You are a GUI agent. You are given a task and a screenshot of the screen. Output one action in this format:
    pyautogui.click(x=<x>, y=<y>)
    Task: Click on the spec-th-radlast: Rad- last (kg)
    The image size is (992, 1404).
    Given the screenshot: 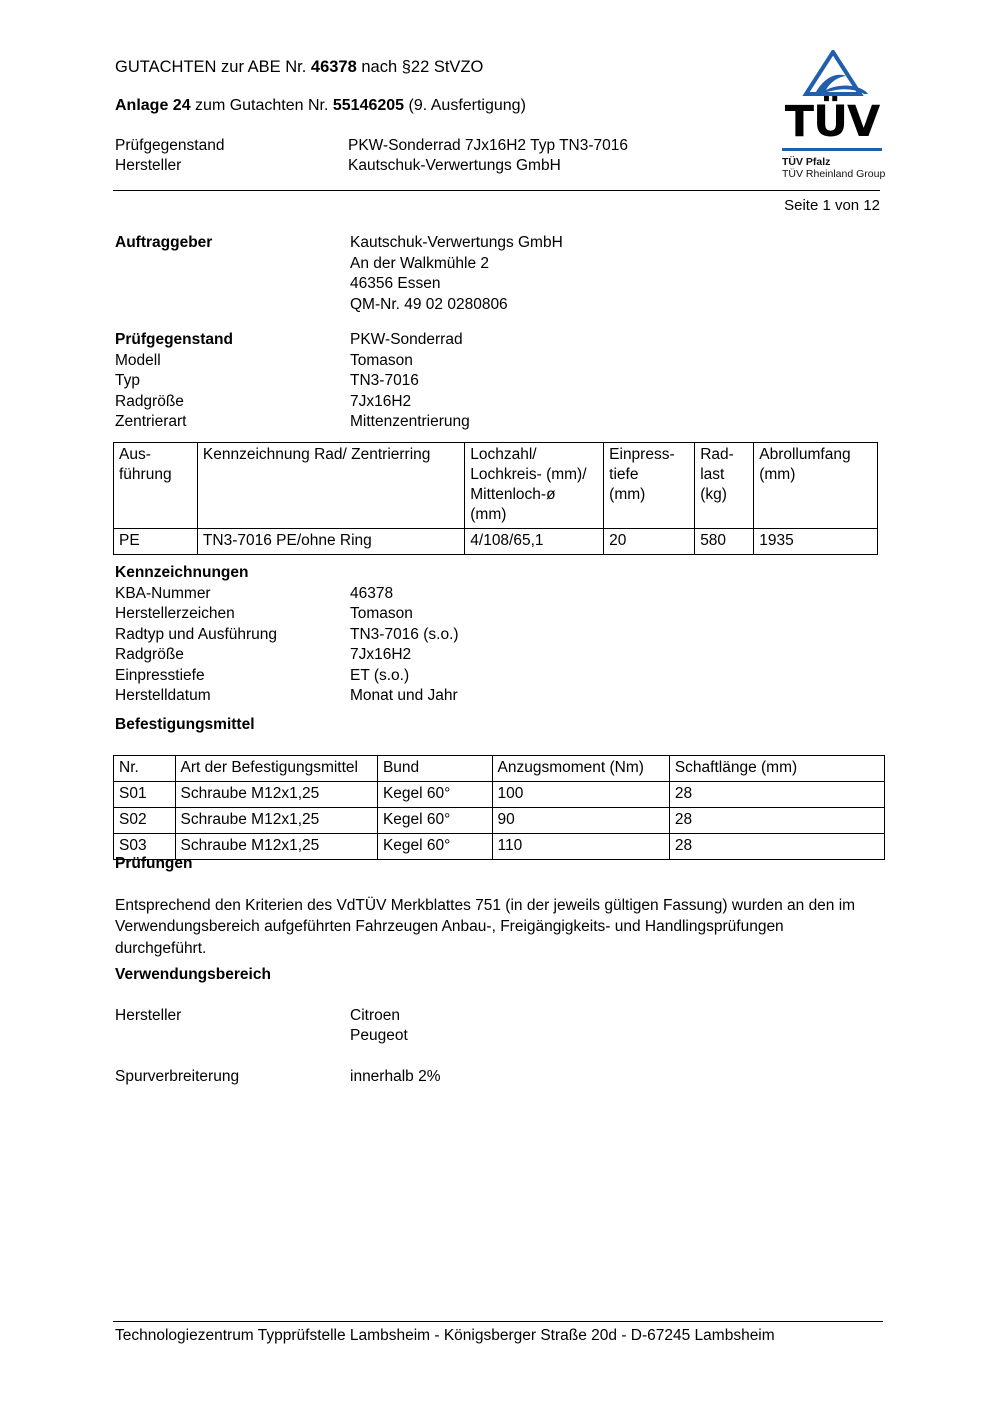 What is the action you would take?
    pyautogui.click(x=724, y=485)
    